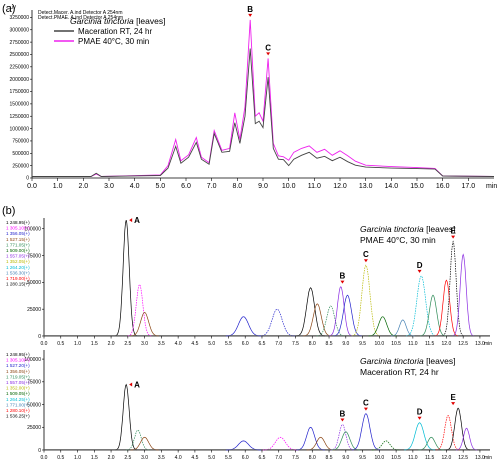  What do you see at coordinates (80, 18) in the screenshot?
I see `panel-a-header-line: Detect.PMAE. A.ind Detector A 254nm` at bounding box center [80, 18].